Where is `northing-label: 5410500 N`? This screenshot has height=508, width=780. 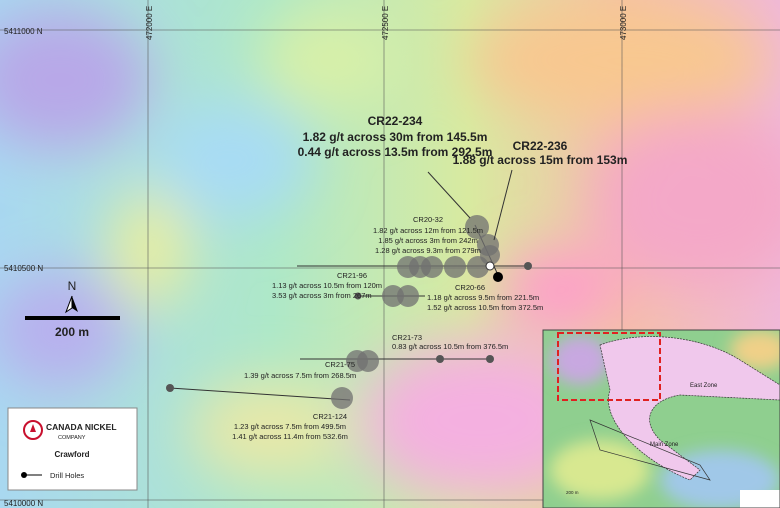 northing-label: 5410500 N is located at coordinates (23, 268).